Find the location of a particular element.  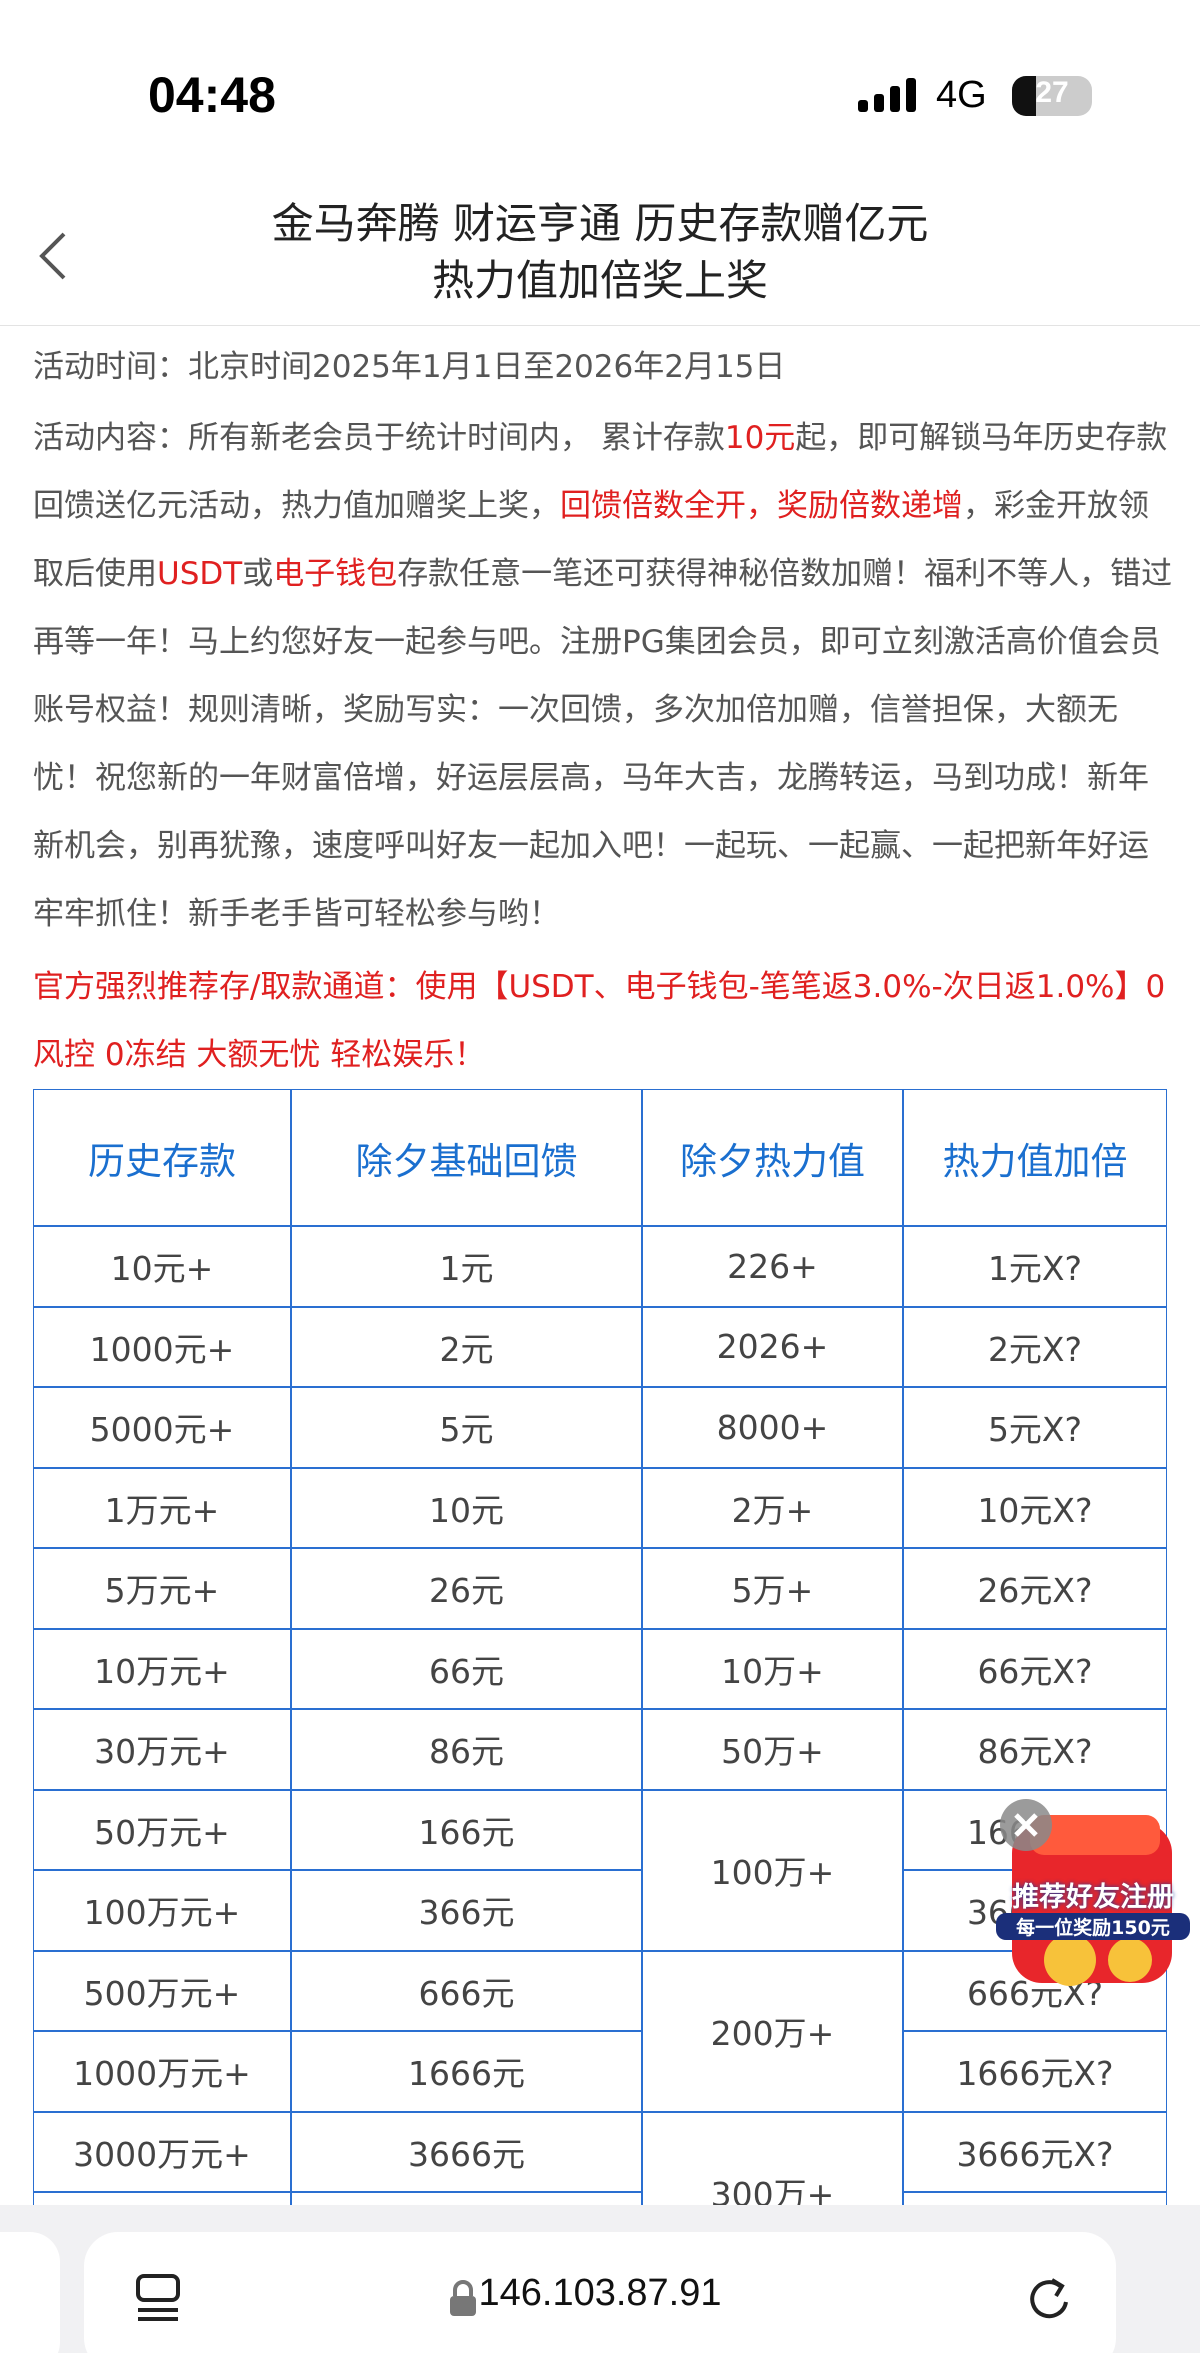

table-cell: 5000元+ is located at coordinates (162, 1427).